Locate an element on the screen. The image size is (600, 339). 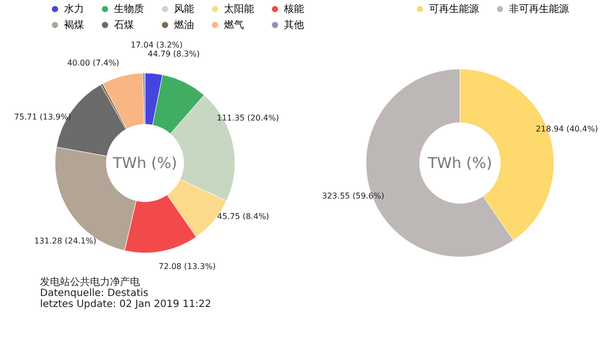
data-label: 323.55 (59.6%) is located at coordinates (353, 195).